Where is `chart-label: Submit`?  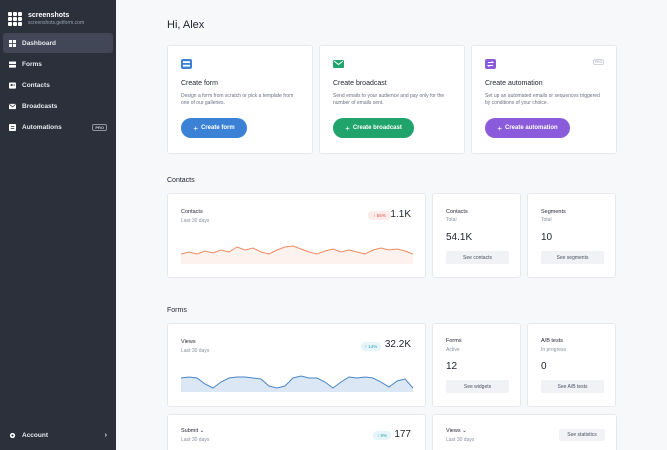 chart-label: Submit is located at coordinates (190, 431).